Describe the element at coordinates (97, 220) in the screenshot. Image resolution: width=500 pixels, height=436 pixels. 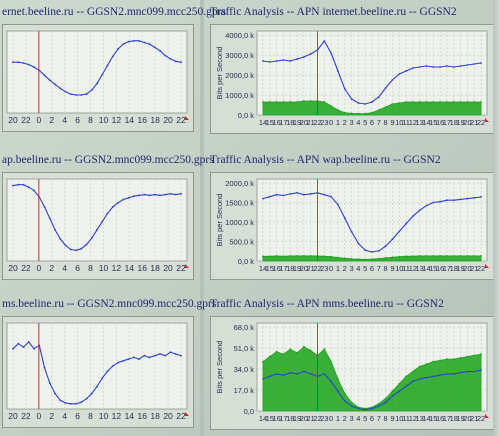
I see `plot-area` at that location.